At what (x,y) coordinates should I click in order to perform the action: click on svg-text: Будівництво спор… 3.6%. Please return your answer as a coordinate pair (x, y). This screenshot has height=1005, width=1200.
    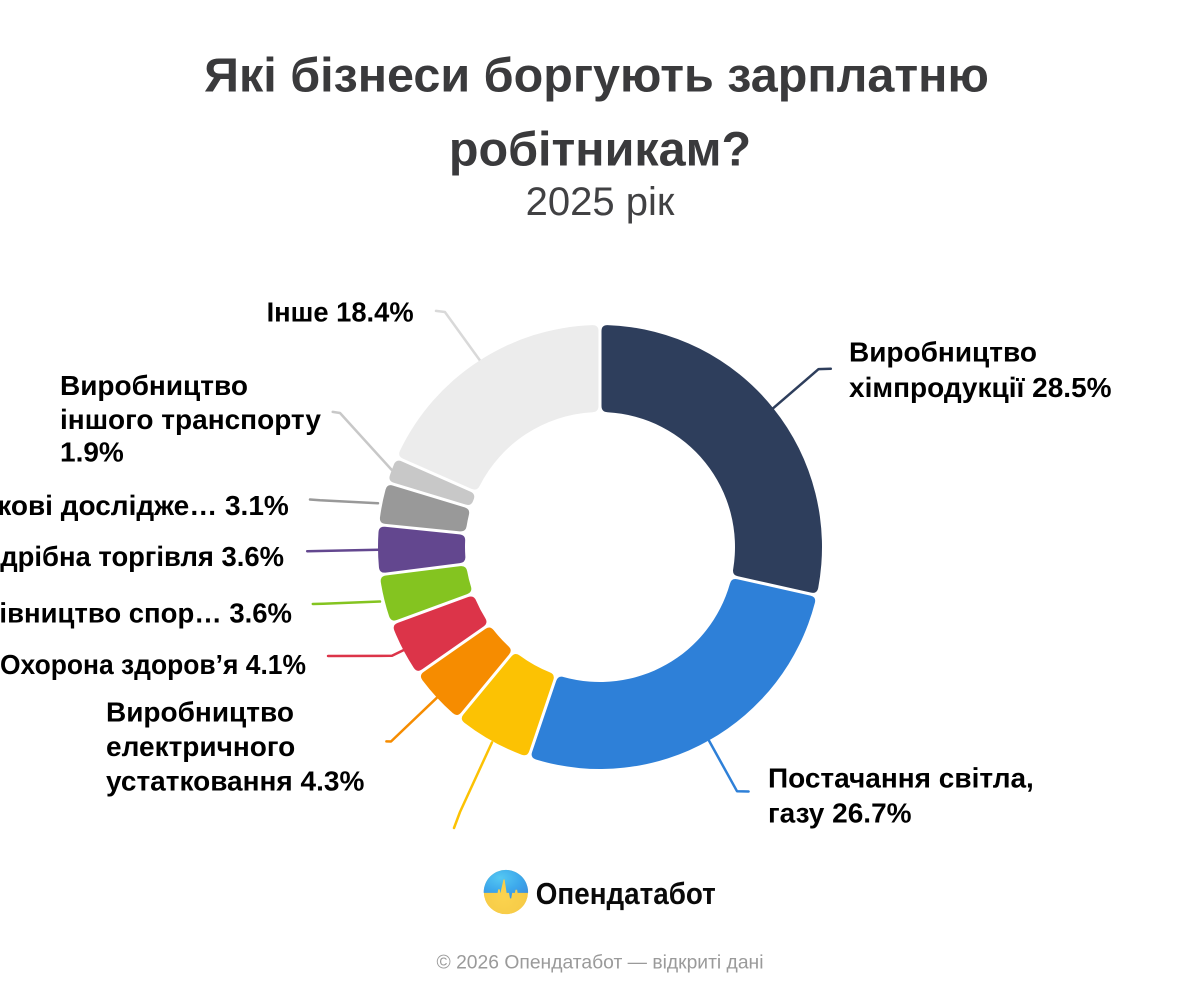
    Looking at the image, I should click on (146, 613).